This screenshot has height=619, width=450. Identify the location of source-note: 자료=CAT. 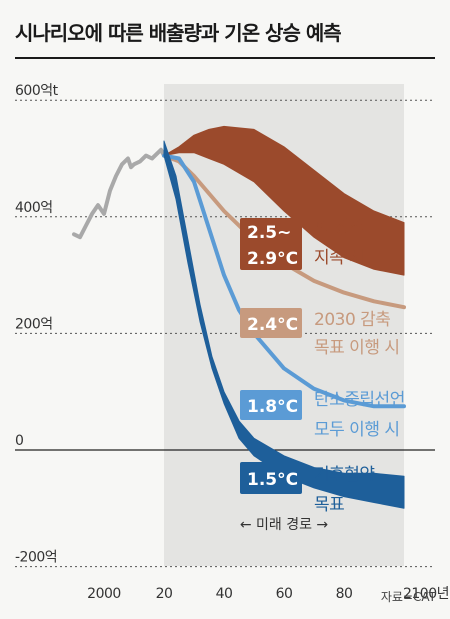
(409, 597).